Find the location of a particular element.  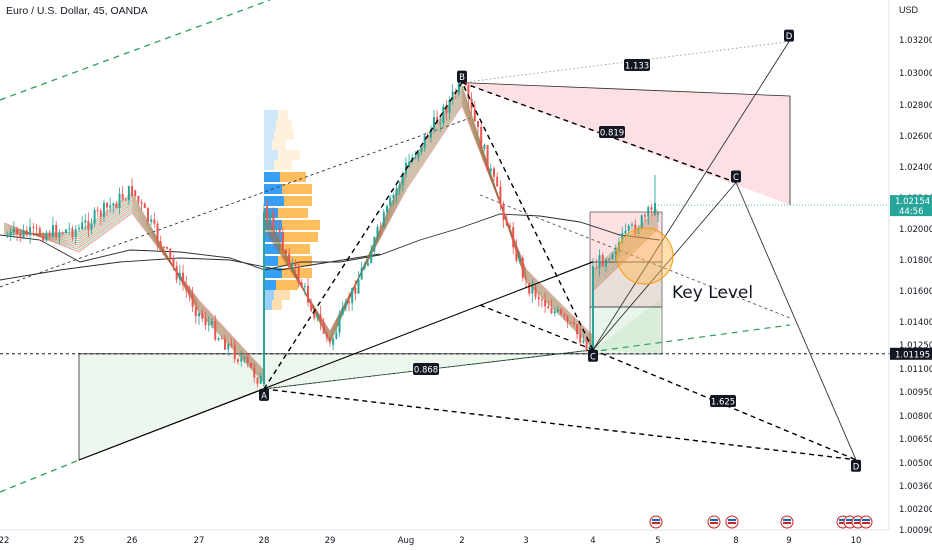

y-tick-label: 1.01250 is located at coordinates (915, 346).